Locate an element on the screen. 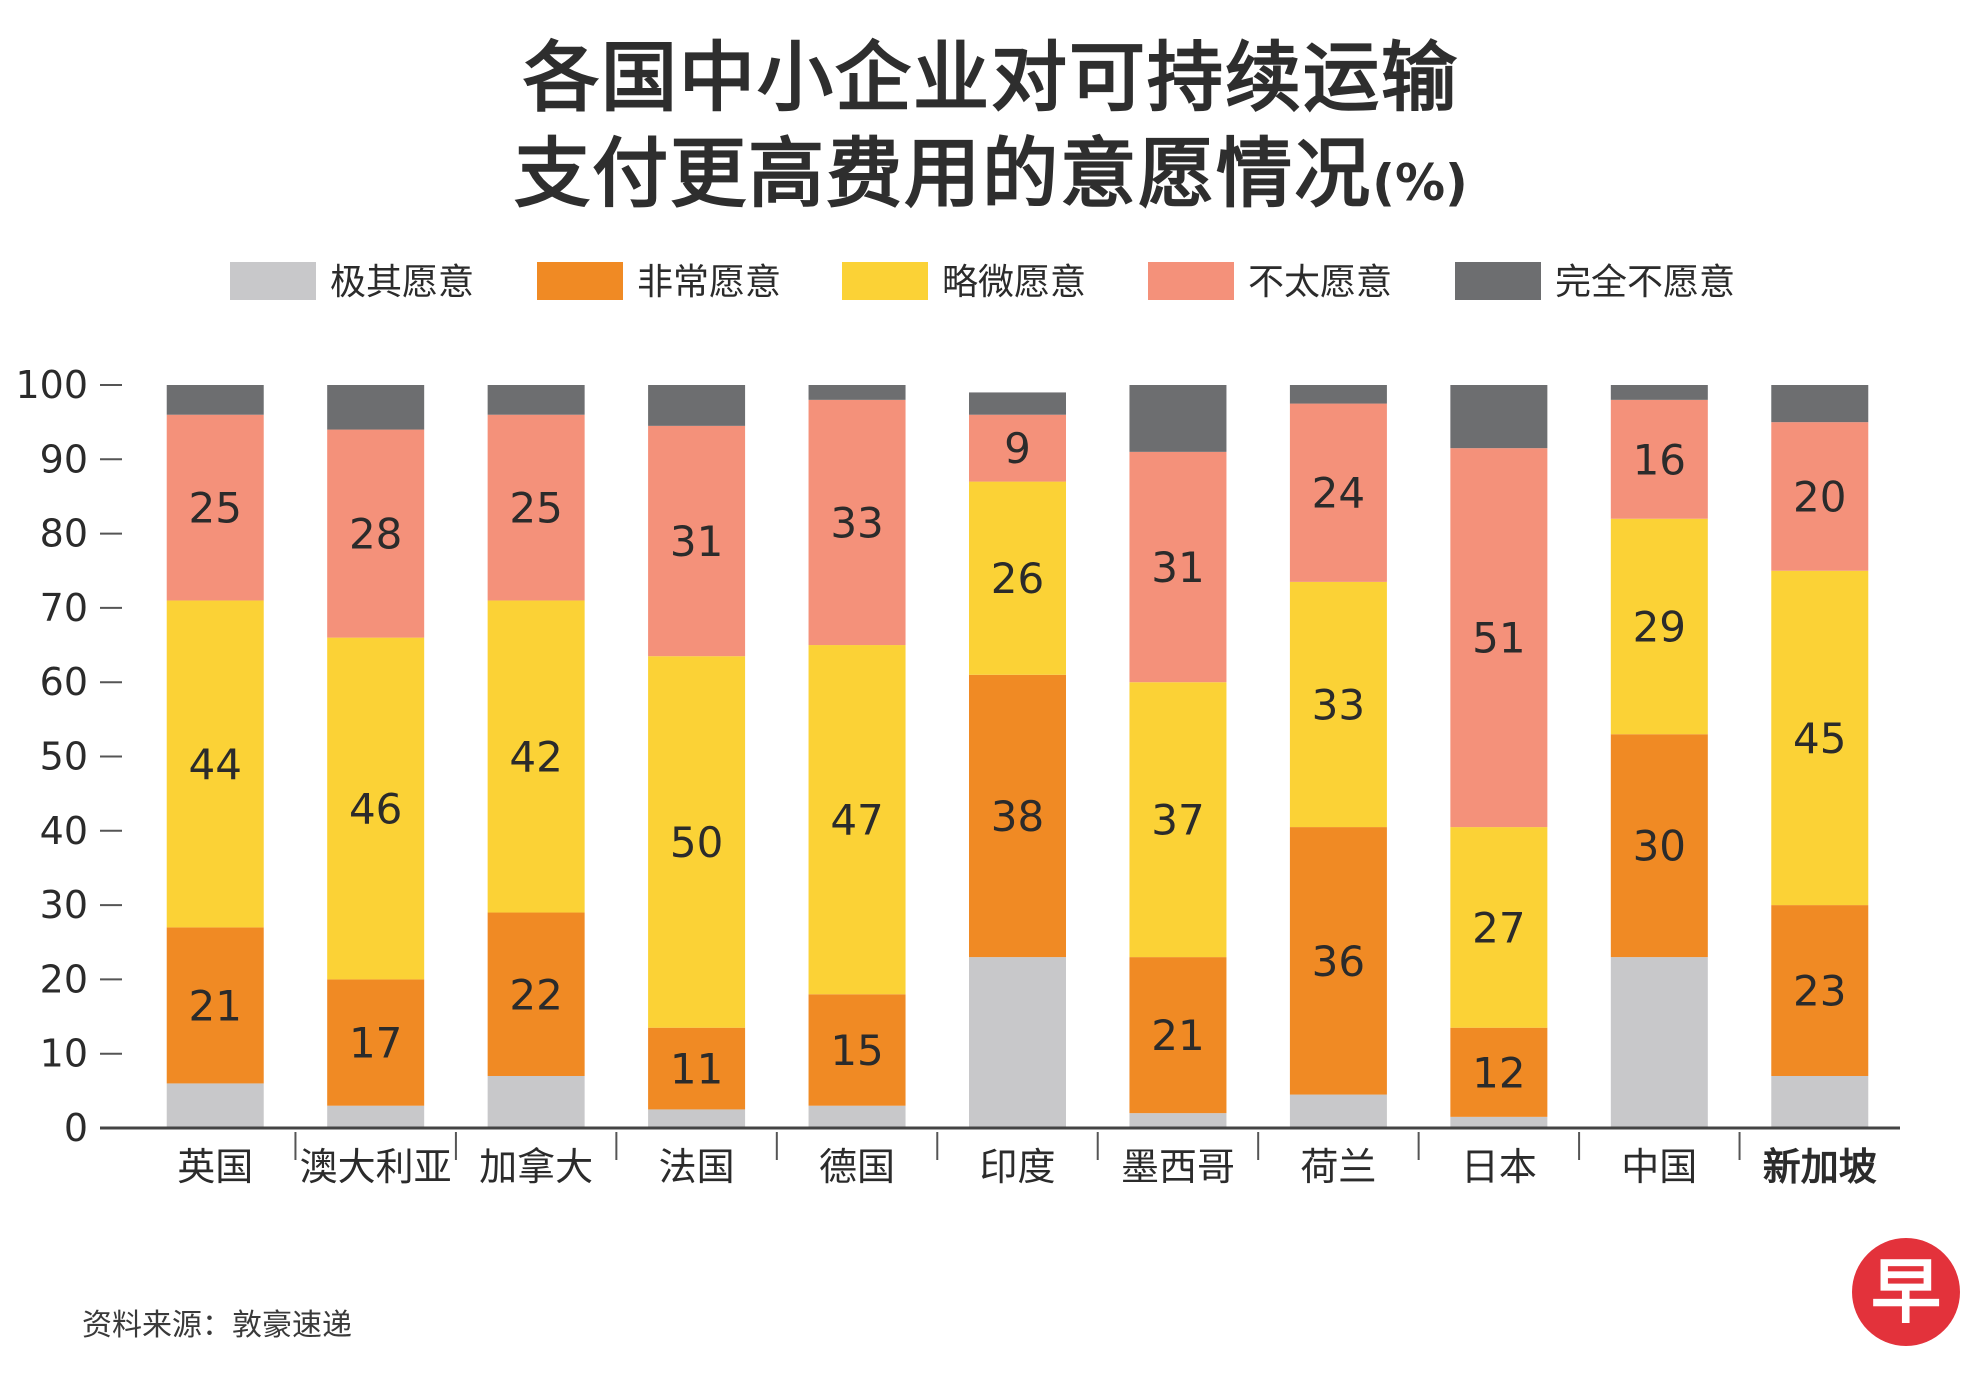 Image resolution: width=1982 pixels, height=1375 pixels. x-tick-label-1: 澳大利亚 is located at coordinates (376, 1167).